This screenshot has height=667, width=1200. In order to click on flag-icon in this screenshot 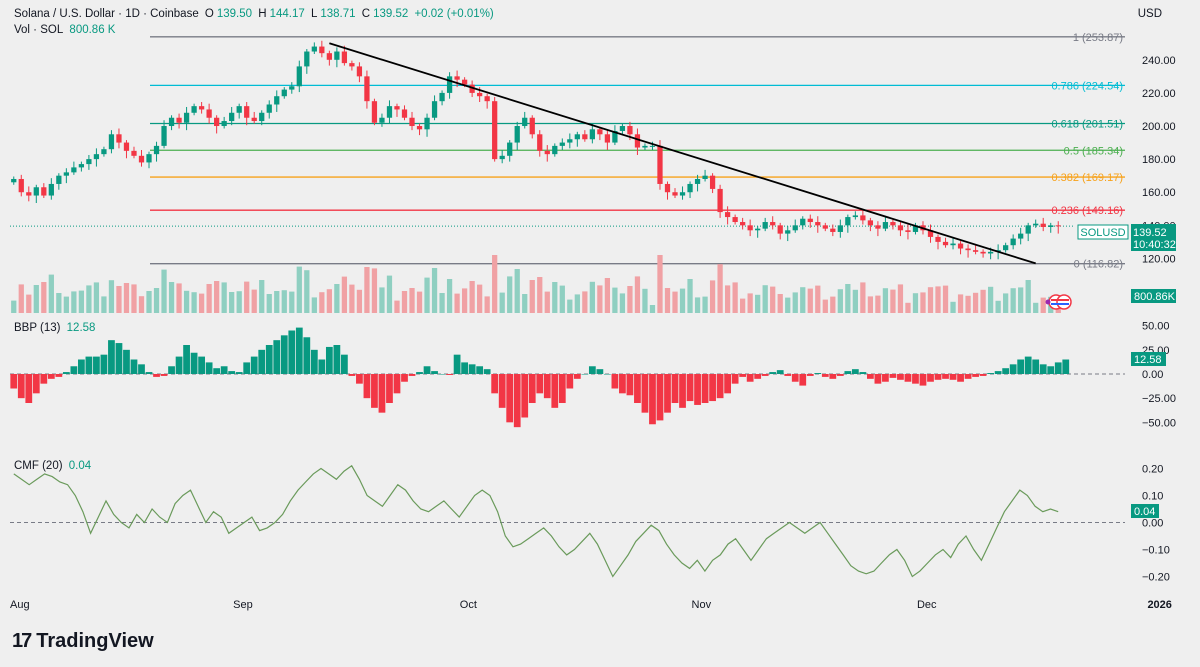, I will do `click(1058, 302)`.